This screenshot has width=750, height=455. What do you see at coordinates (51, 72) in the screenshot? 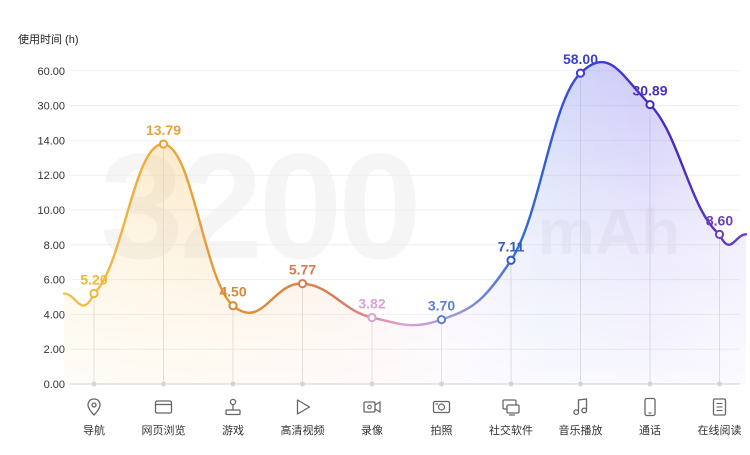
I see `y-tick-label: 60.00` at bounding box center [51, 72].